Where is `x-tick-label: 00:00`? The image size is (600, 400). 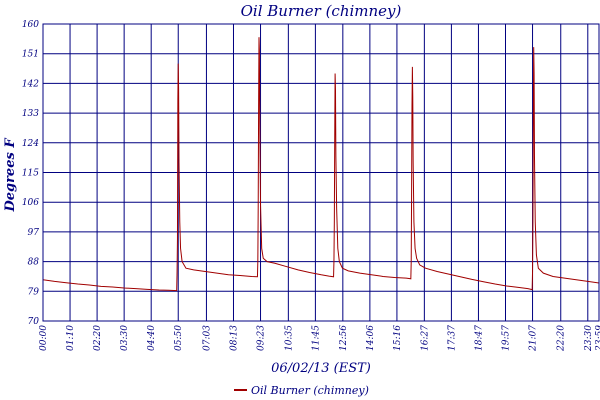
x-tick-label: 00:00 is located at coordinates (44, 338).